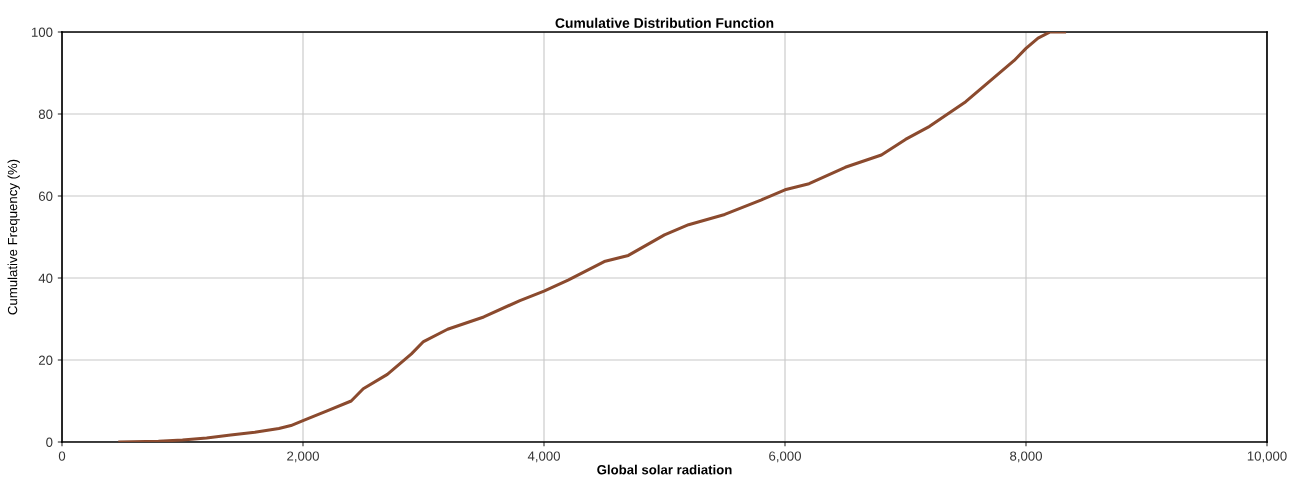 The width and height of the screenshot is (1311, 483). What do you see at coordinates (1267, 457) in the screenshot?
I see `x-tick-label: 10,000` at bounding box center [1267, 457].